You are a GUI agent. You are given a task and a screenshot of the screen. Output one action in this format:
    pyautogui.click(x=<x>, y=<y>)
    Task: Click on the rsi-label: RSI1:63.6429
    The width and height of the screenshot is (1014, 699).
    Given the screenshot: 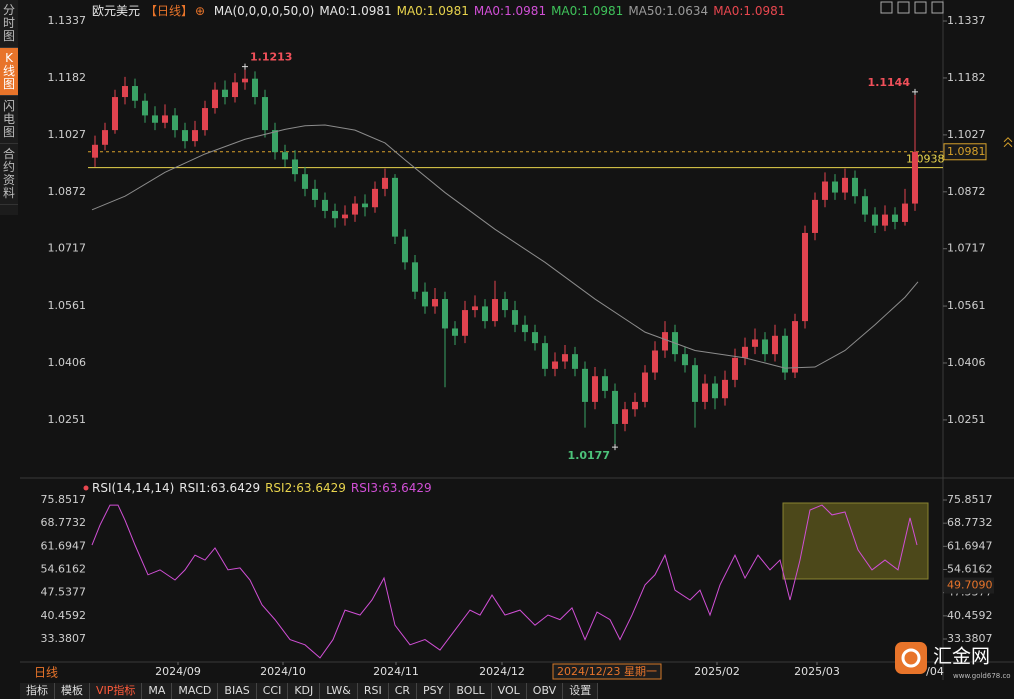 What is the action you would take?
    pyautogui.click(x=220, y=488)
    